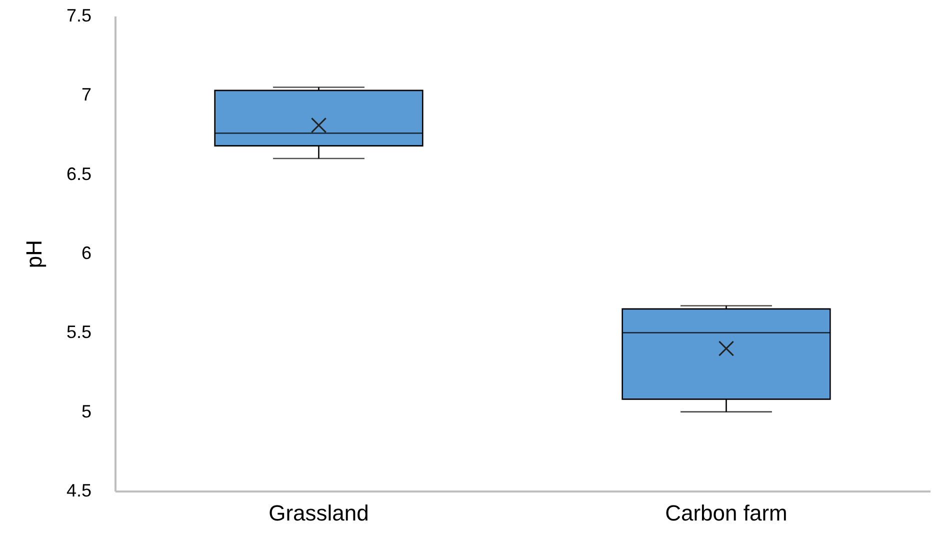 The image size is (933, 547). Describe the element at coordinates (726, 513) in the screenshot. I see `x-tick-label: Carbon farm` at that location.